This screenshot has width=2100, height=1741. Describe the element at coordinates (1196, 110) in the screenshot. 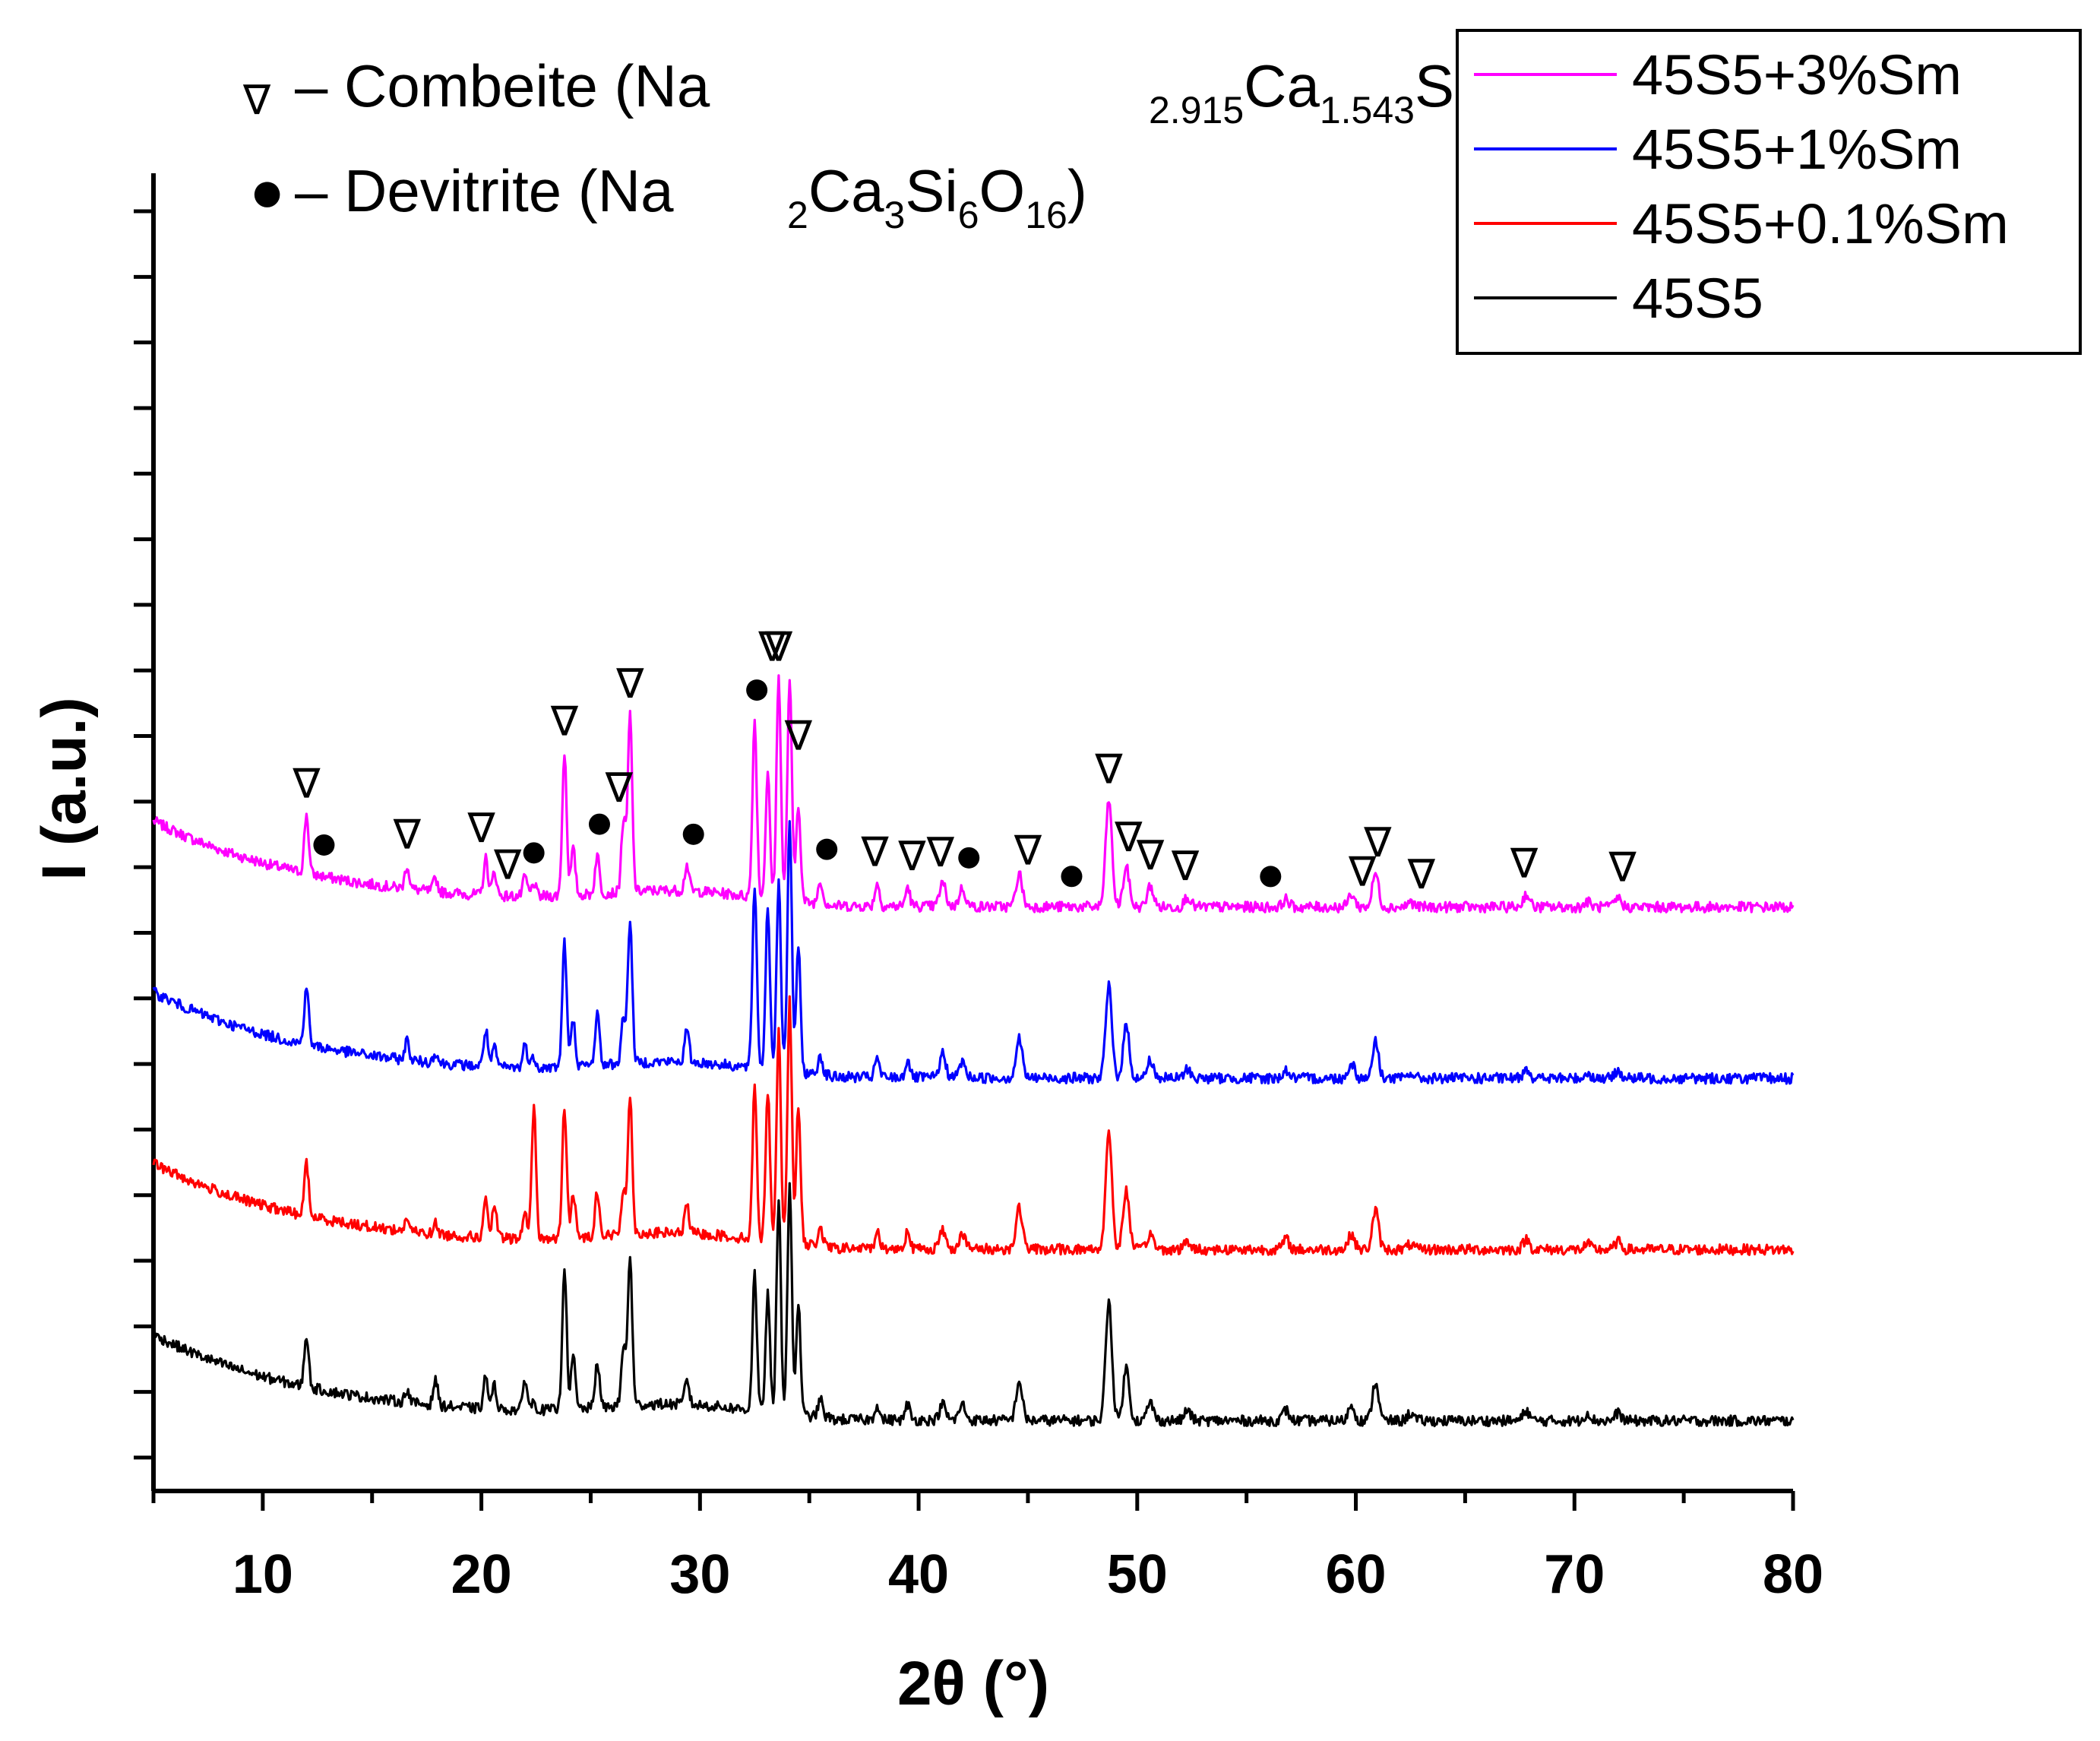

I see `combeite-formula-part-0: 2.915` at that location.